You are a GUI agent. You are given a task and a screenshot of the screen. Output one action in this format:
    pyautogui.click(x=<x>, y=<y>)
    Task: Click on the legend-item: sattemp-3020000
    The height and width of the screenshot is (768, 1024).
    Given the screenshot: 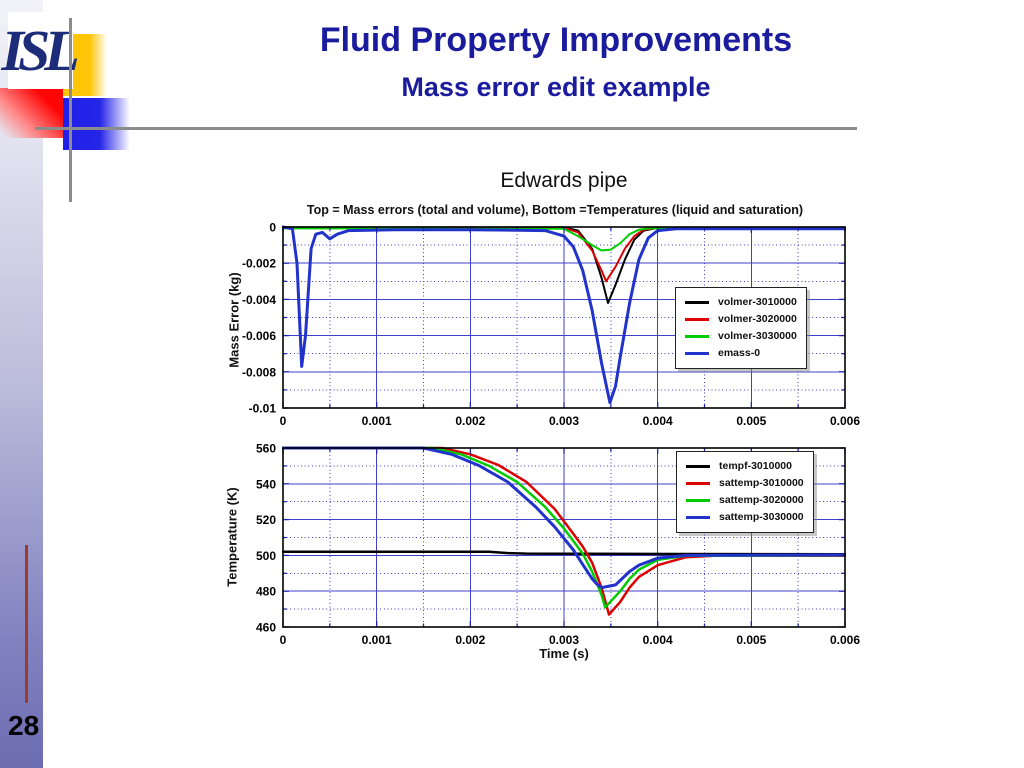 What is the action you would take?
    pyautogui.click(x=745, y=500)
    